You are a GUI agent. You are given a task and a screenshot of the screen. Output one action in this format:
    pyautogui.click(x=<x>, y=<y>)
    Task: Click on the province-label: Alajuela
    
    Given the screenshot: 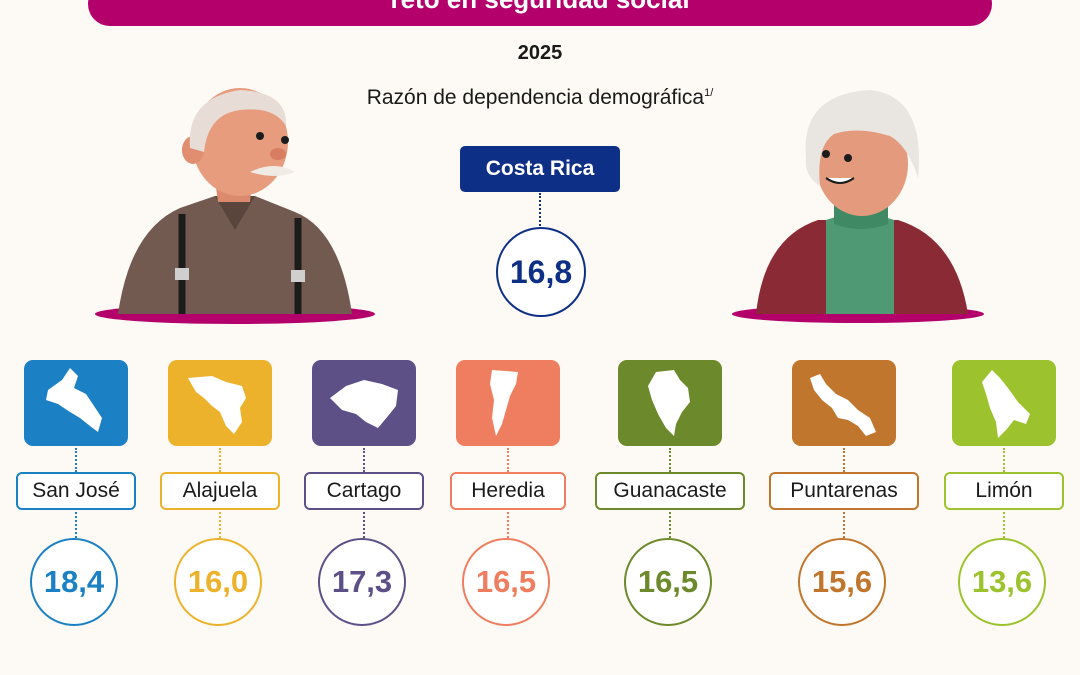 What is the action you would take?
    pyautogui.click(x=220, y=491)
    